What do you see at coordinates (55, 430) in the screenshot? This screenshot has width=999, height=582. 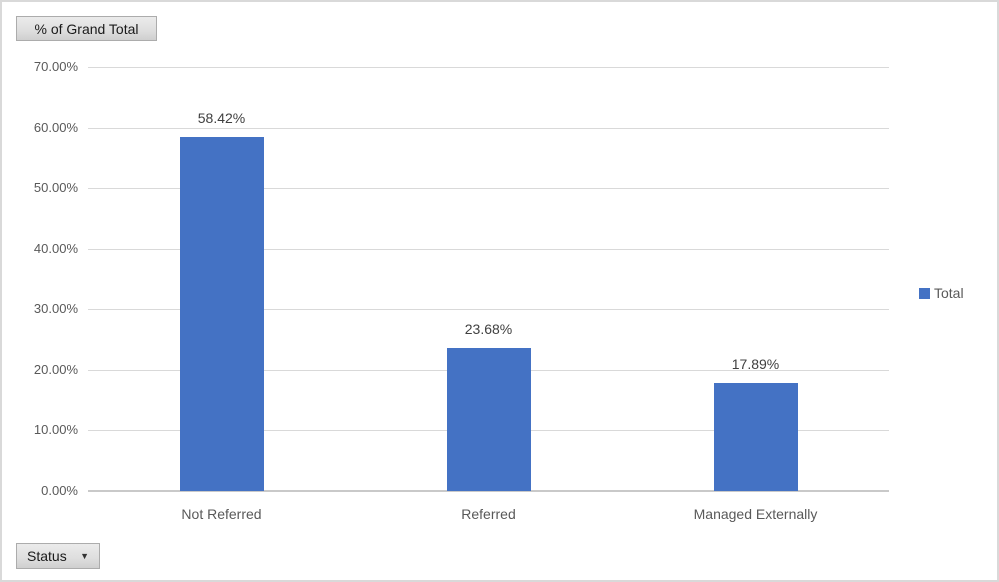 I see `y-axis-tick-label: 10.00%` at bounding box center [55, 430].